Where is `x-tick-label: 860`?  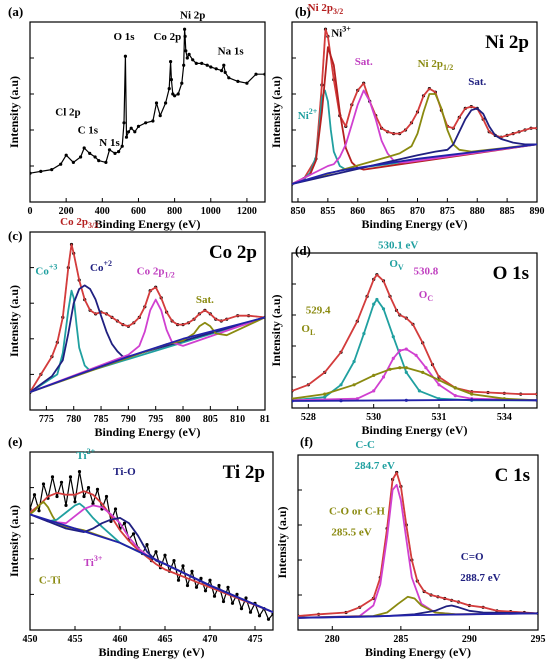 x-tick-label: 860 is located at coordinates (357, 211).